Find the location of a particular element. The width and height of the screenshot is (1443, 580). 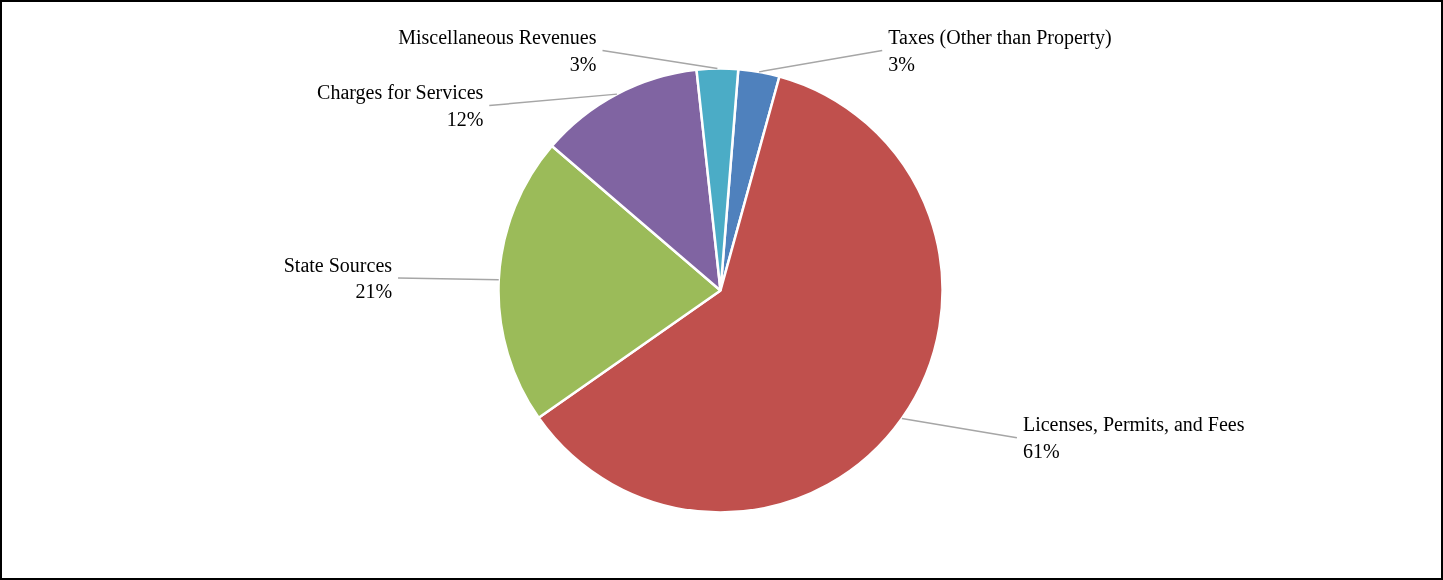

data-label: 21% is located at coordinates (374, 291).